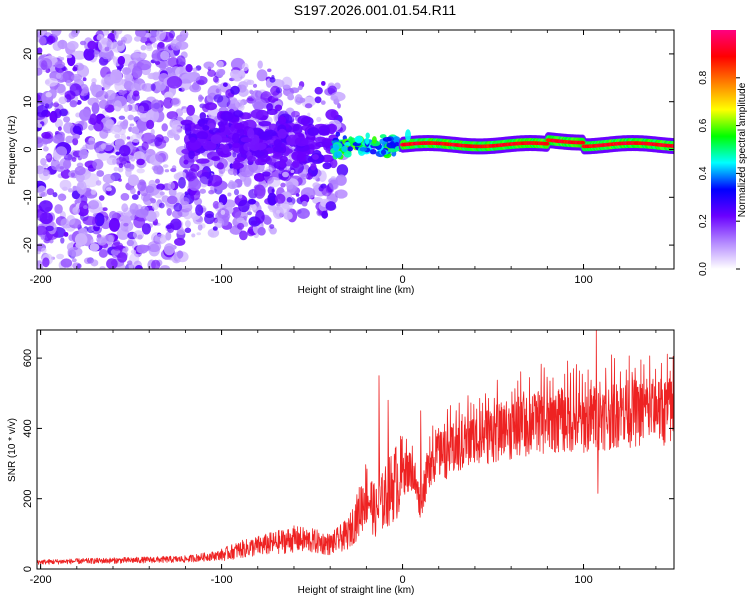 Image resolution: width=750 pixels, height=600 pixels. I want to click on colorbar-tick-label: 0.2, so click(703, 221).